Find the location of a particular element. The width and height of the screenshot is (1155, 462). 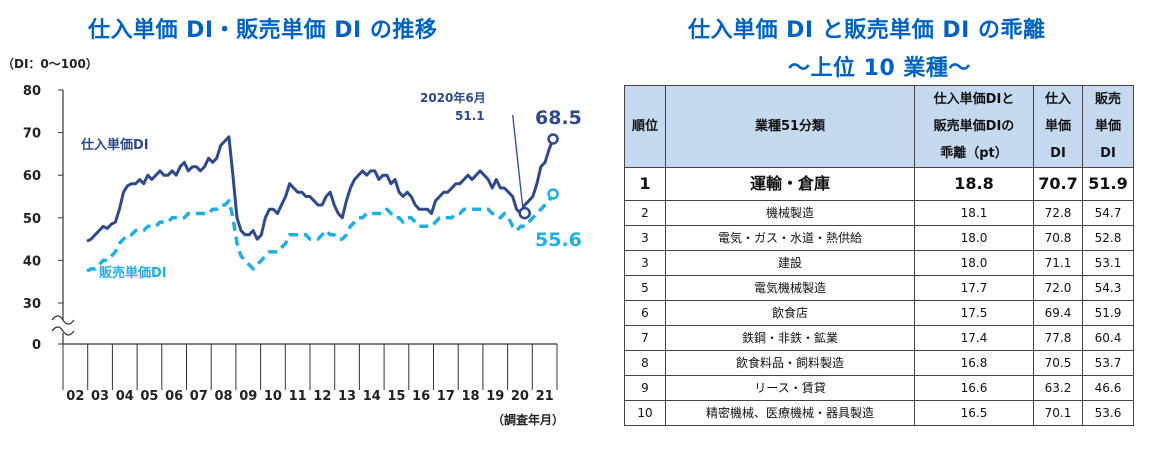

cell-purchase: 70.5 is located at coordinates (1058, 363).